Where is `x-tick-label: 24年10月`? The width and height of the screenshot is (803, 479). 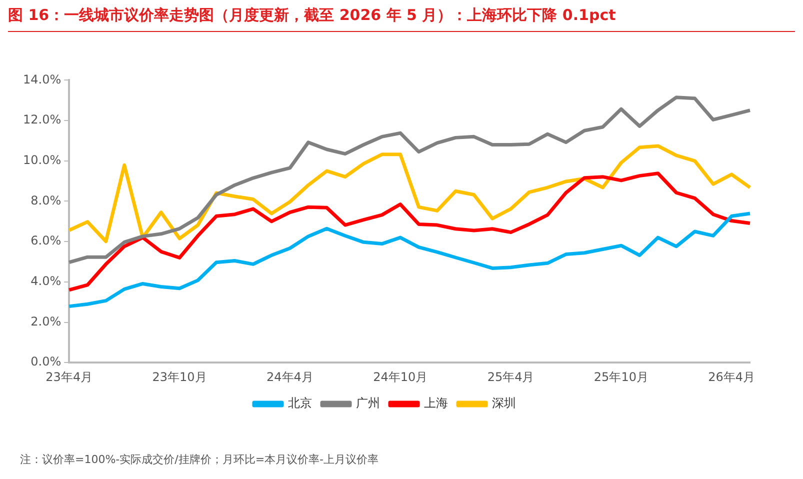 x-tick-label: 24年10月 is located at coordinates (400, 377).